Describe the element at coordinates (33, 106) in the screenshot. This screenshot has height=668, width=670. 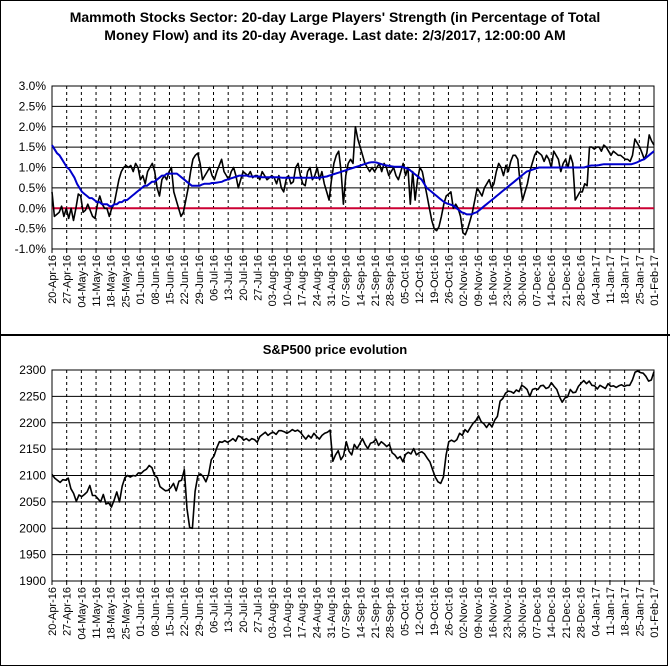
I see `y-tick-label: 2.5%` at that location.